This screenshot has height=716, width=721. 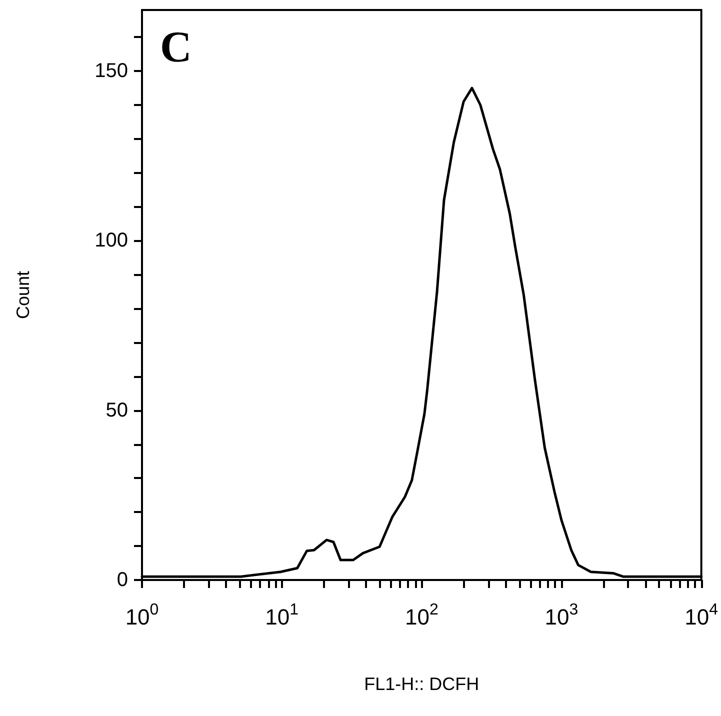 I want to click on y-tick-label: 150, so click(x=111, y=71).